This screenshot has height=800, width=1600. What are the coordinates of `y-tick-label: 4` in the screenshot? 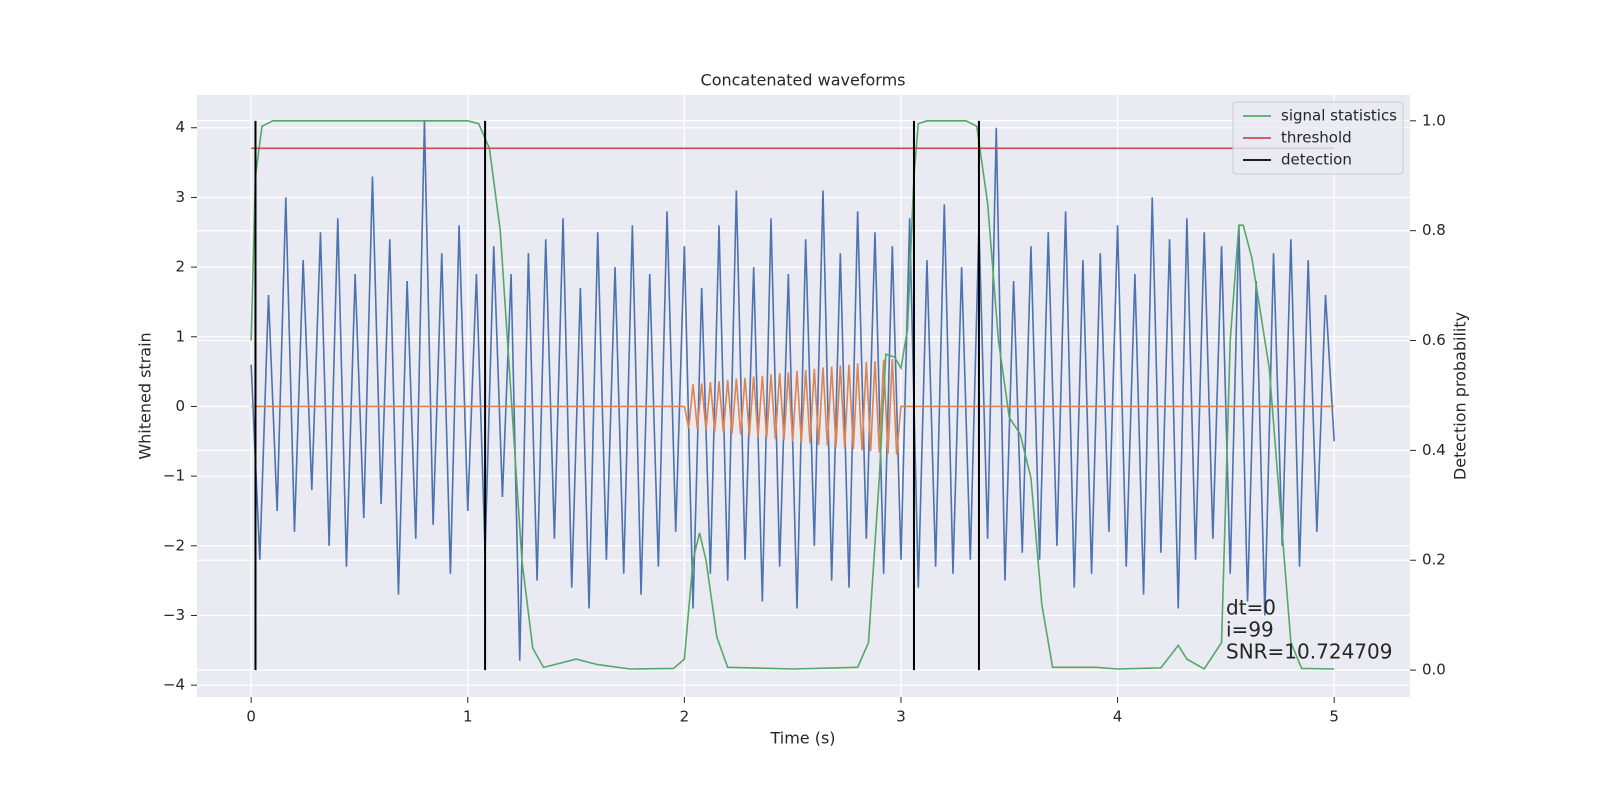 It's located at (180, 127).